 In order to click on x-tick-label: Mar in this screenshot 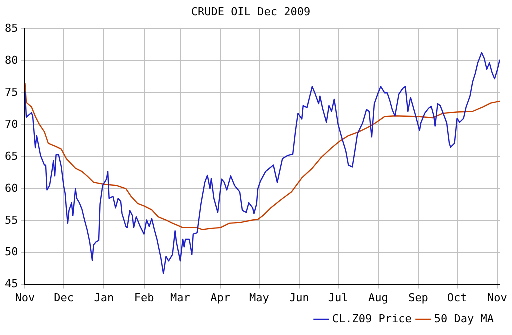, I will do `click(180, 297)`.